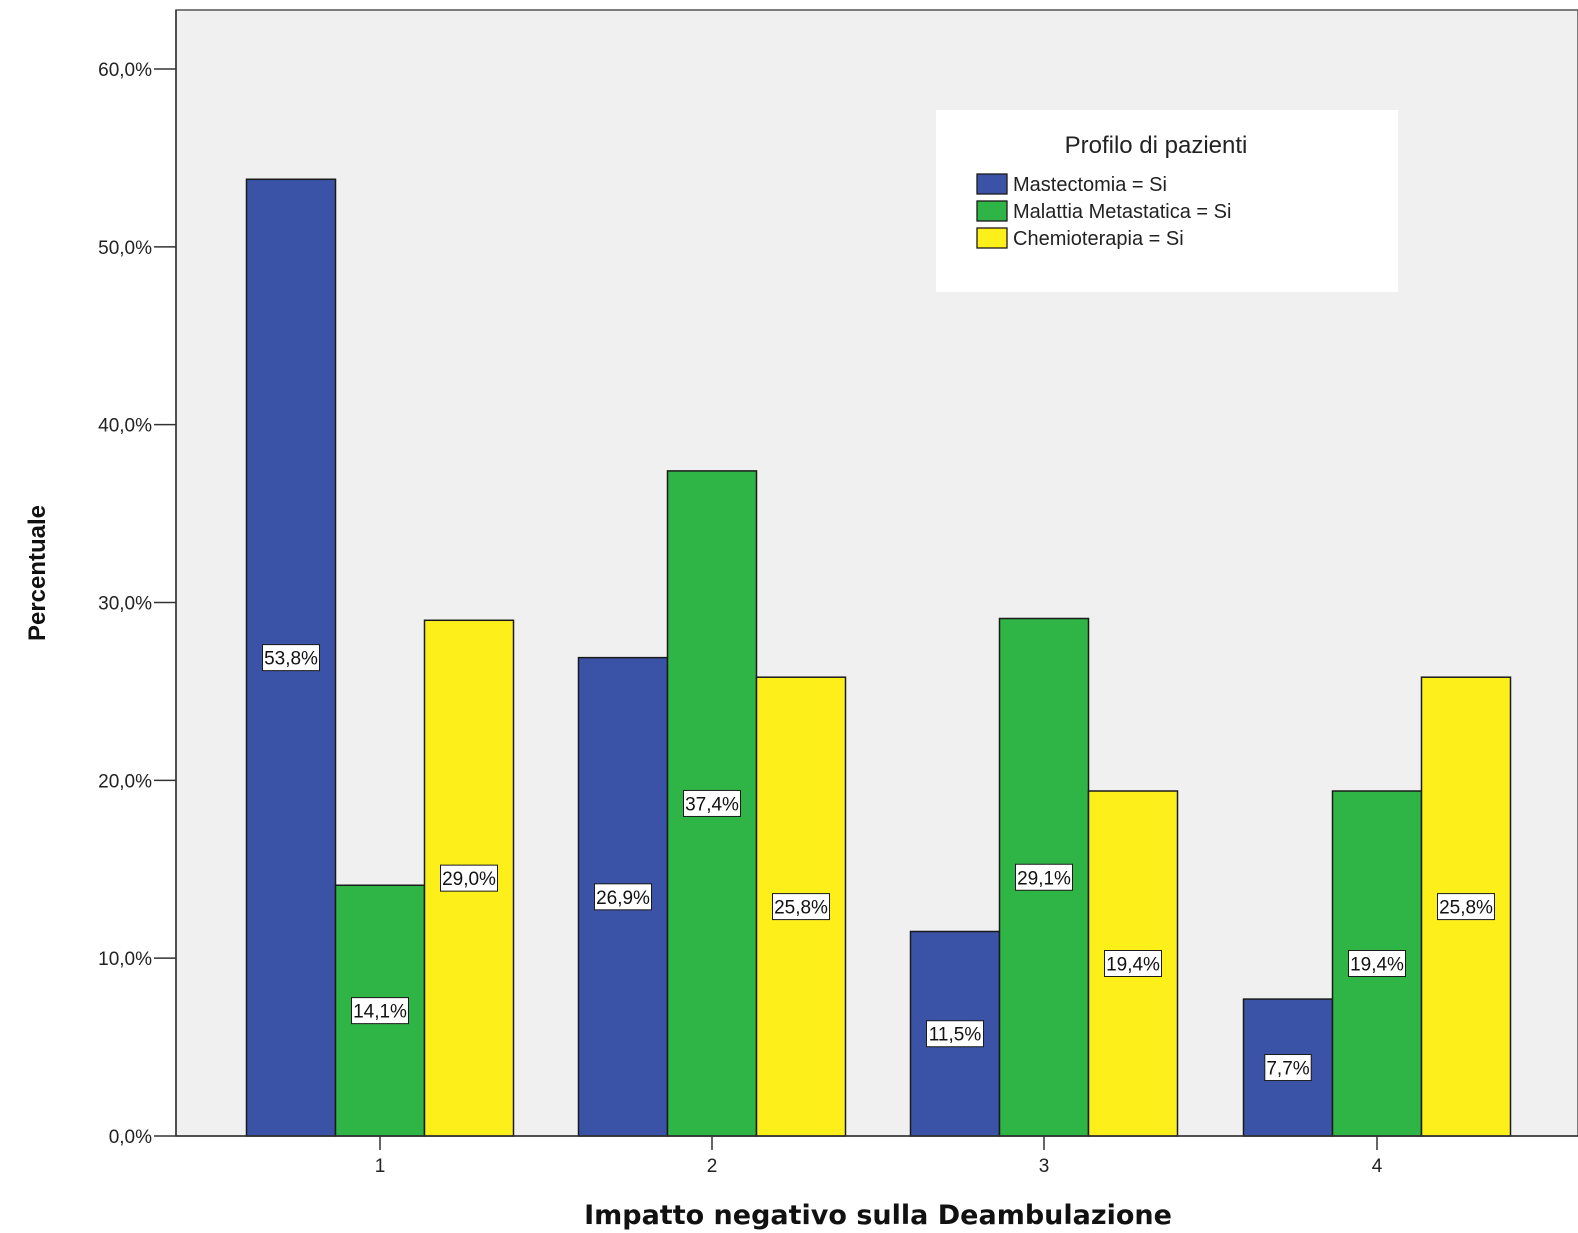  Describe the element at coordinates (37, 573) in the screenshot. I see `y-axis-title: Percentuale` at that location.